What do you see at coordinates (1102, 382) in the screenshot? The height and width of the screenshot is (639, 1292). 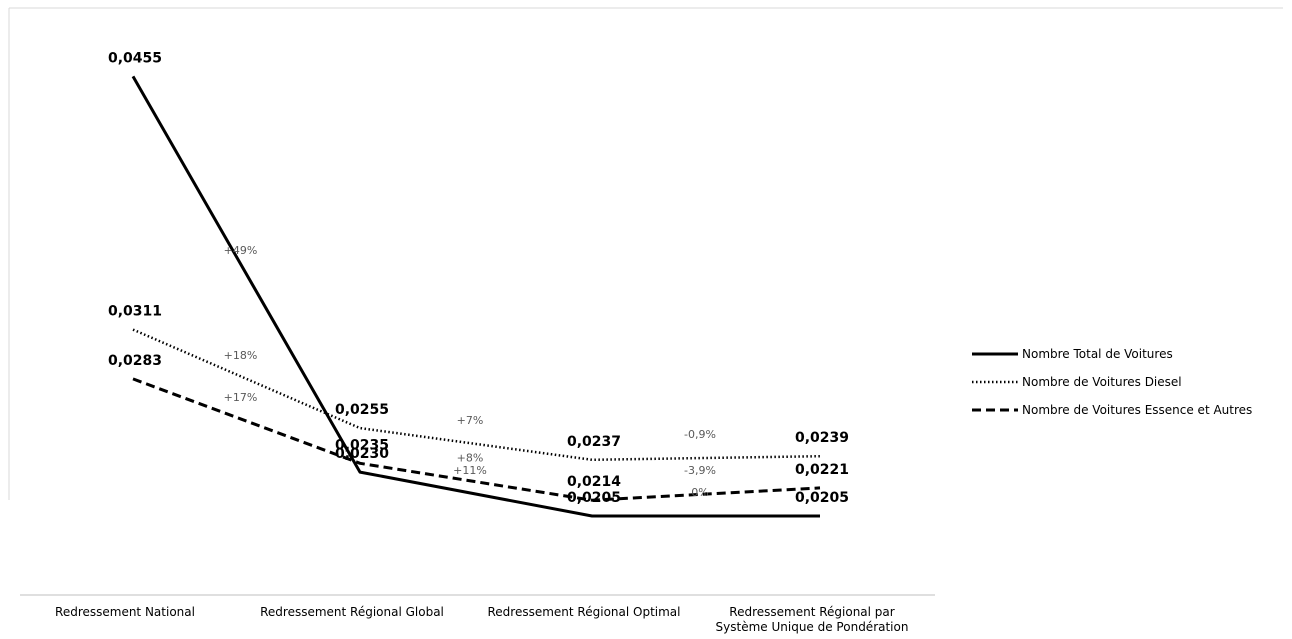 I see `legend-entry-2: Nombre de Voitures Diesel` at bounding box center [1102, 382].